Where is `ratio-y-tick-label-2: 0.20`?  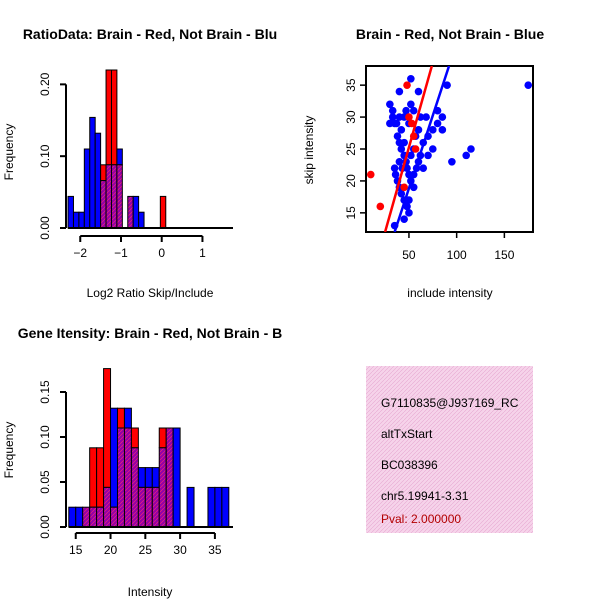
ratio-y-tick-label-2: 0.20 is located at coordinates (45, 84).